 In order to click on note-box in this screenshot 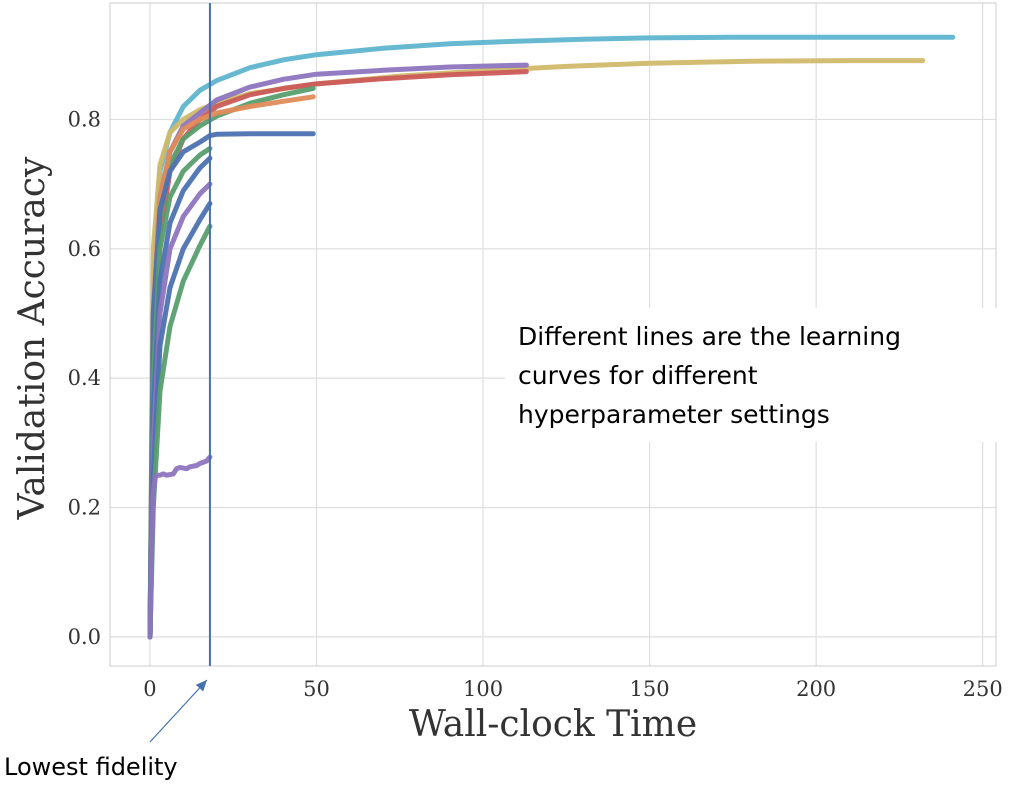, I will do `click(754, 375)`.